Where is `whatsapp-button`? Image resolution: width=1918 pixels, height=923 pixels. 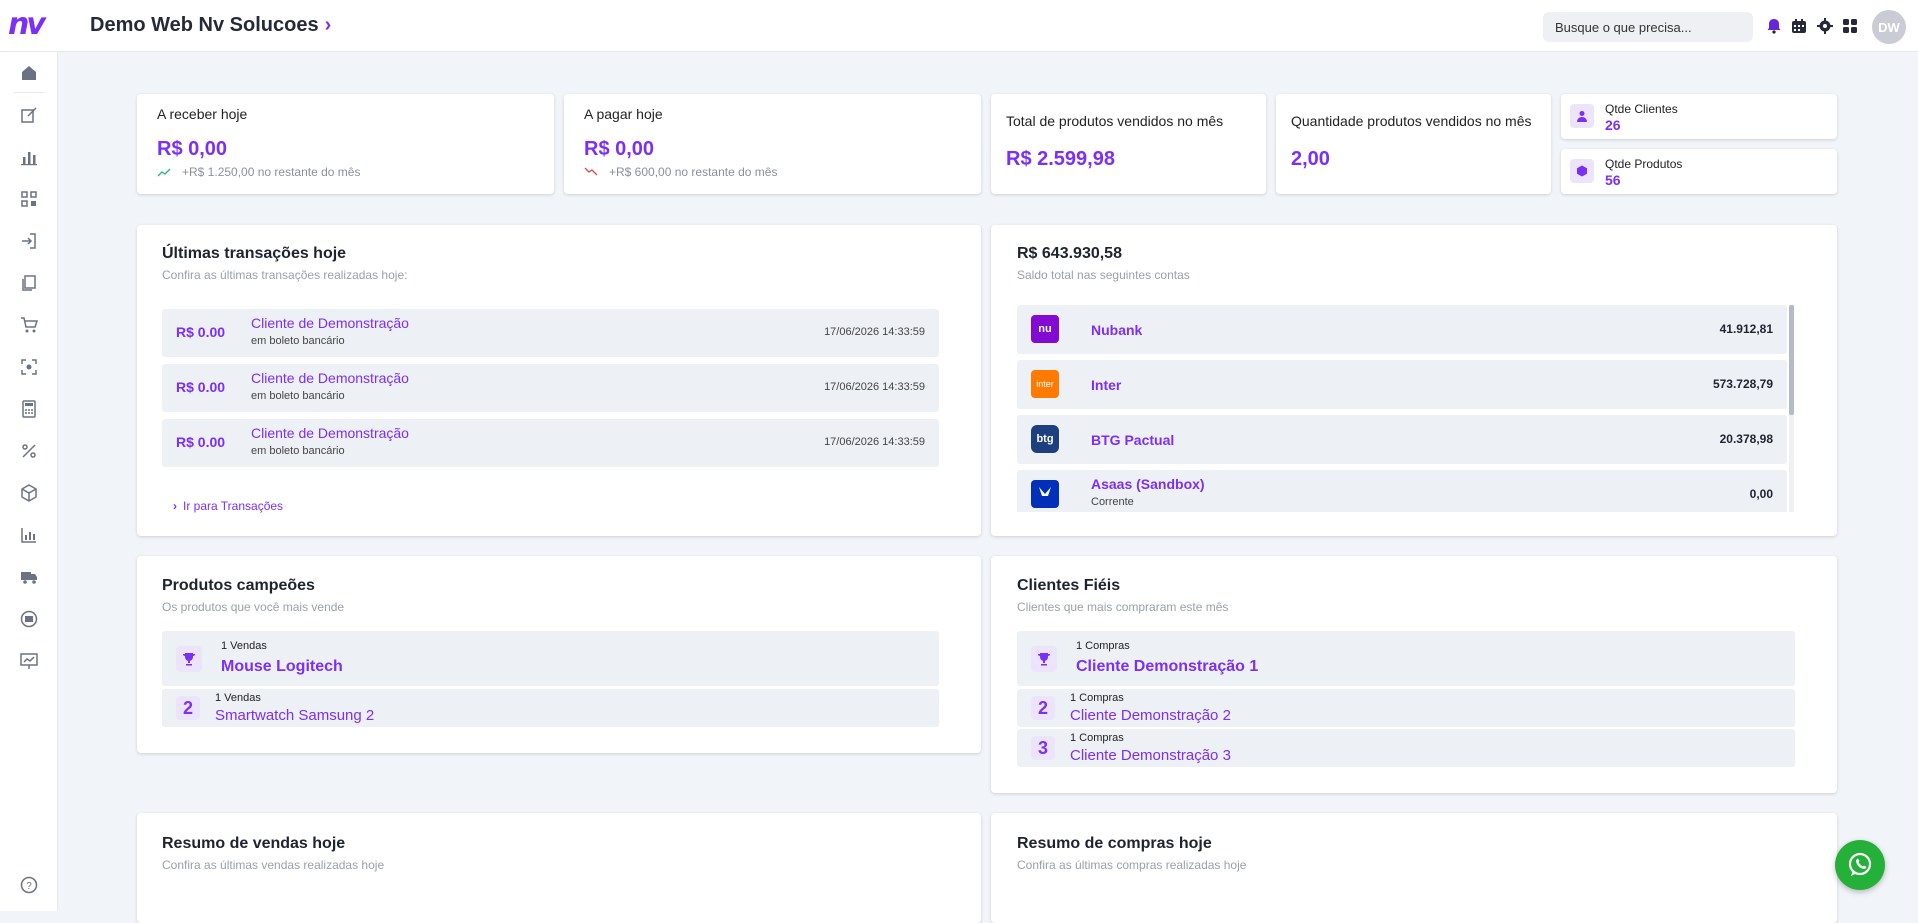 whatsapp-button is located at coordinates (1860, 865).